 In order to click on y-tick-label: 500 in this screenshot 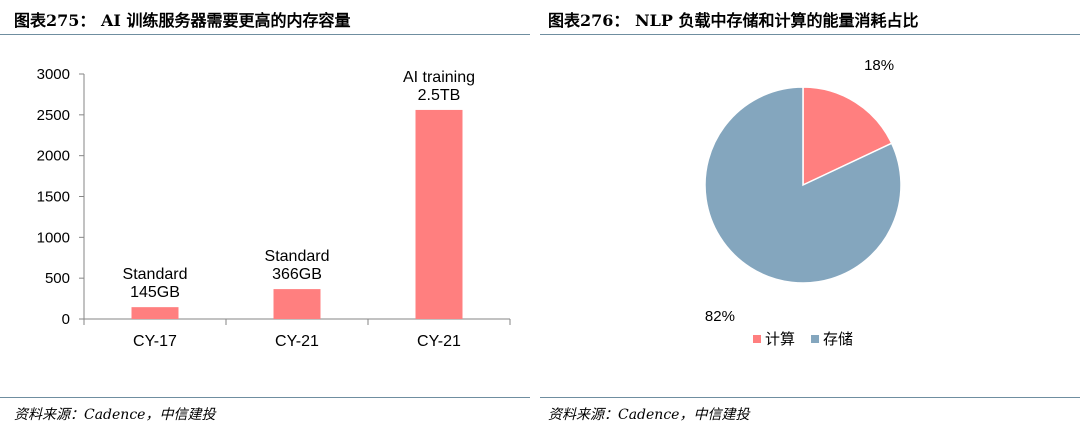, I will do `click(57, 278)`.